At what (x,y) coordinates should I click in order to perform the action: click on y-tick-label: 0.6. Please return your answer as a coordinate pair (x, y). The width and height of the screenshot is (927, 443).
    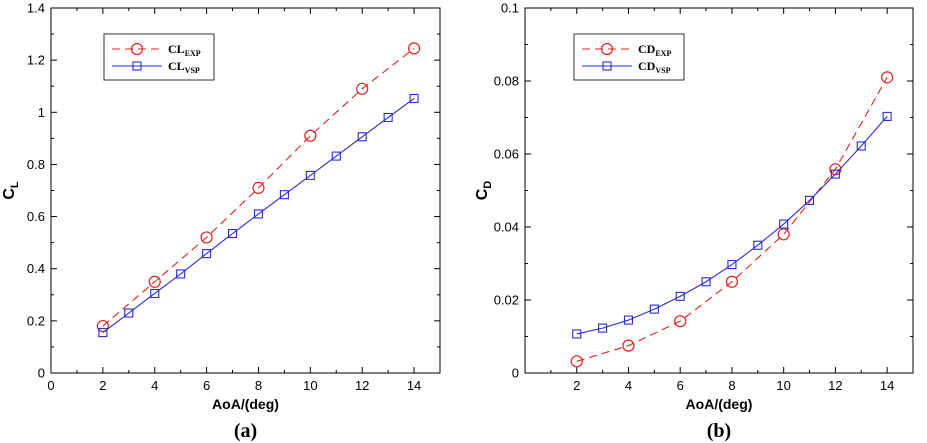
    Looking at the image, I should click on (36, 216).